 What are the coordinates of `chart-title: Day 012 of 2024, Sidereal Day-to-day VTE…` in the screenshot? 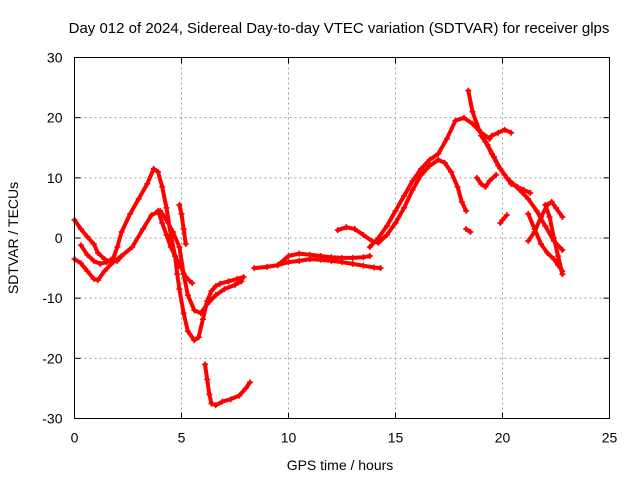 It's located at (339, 28).